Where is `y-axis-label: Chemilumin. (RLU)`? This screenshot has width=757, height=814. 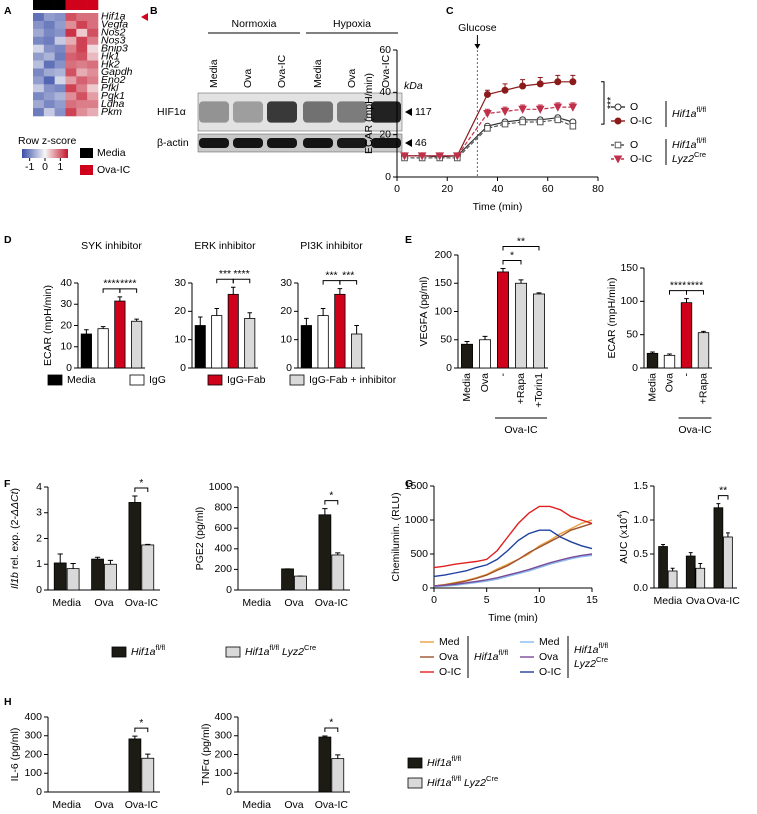
y-axis-label: Chemilumin. (RLU) is located at coordinates (396, 536).